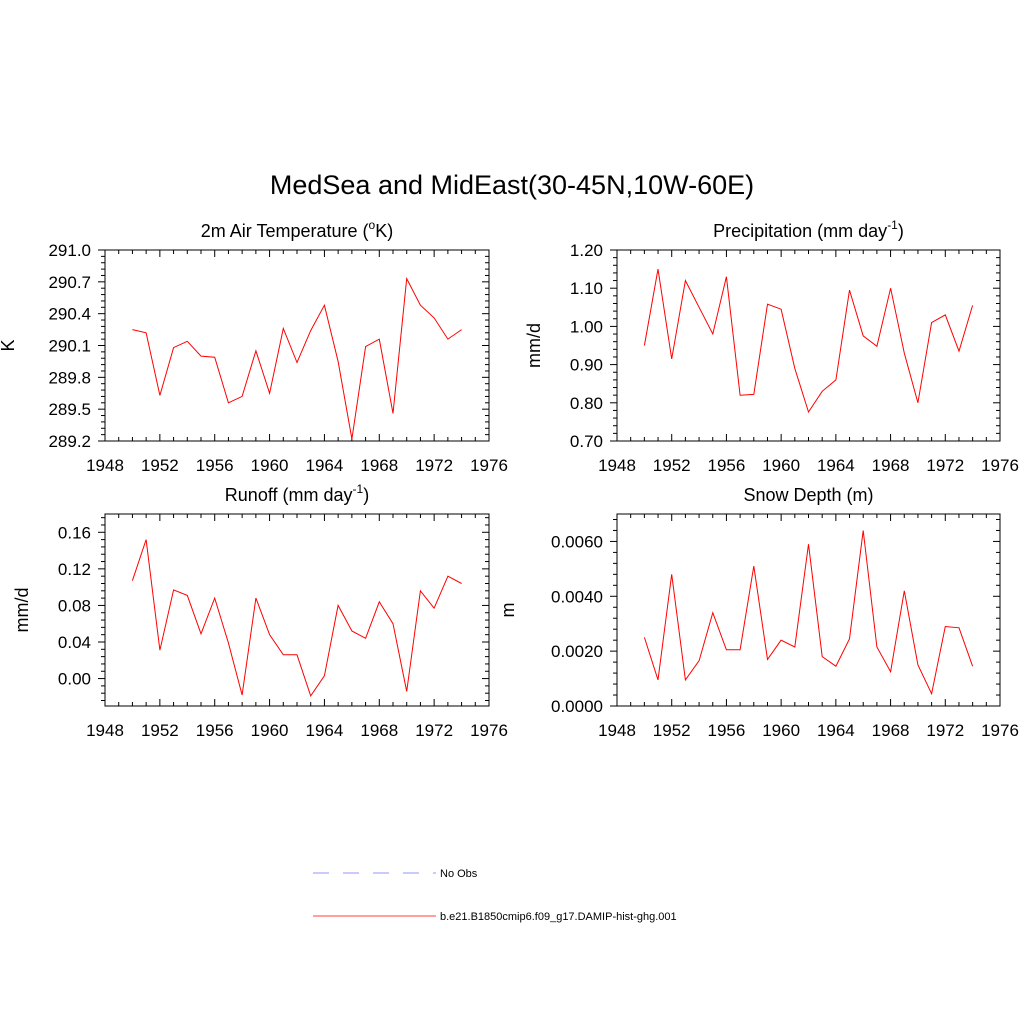 This screenshot has width=1024, height=1024. What do you see at coordinates (297, 357) in the screenshot?
I see `series-line-air-temperature` at bounding box center [297, 357].